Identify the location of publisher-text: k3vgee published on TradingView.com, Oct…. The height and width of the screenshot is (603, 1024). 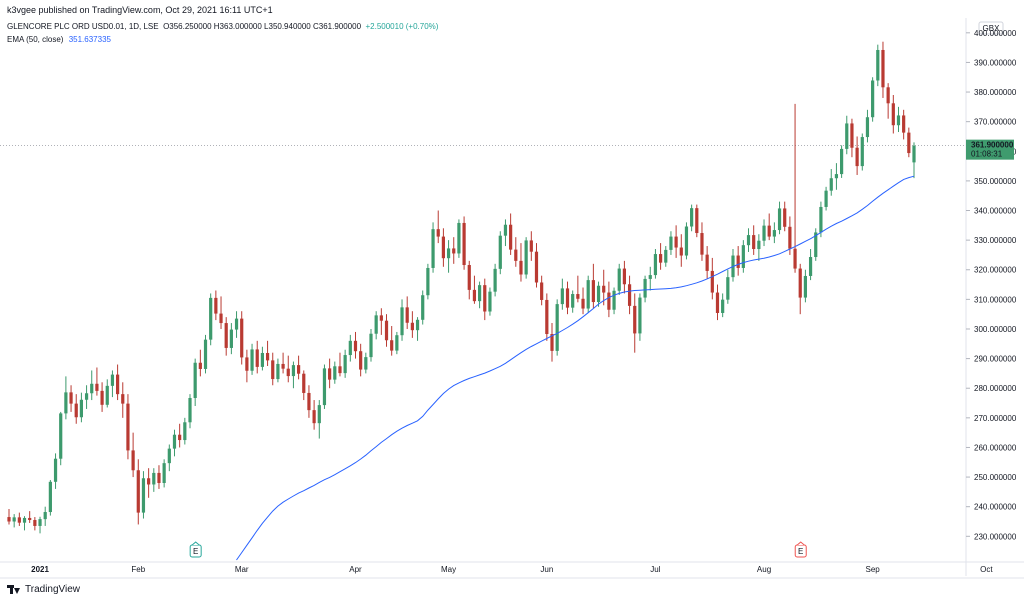
(140, 10).